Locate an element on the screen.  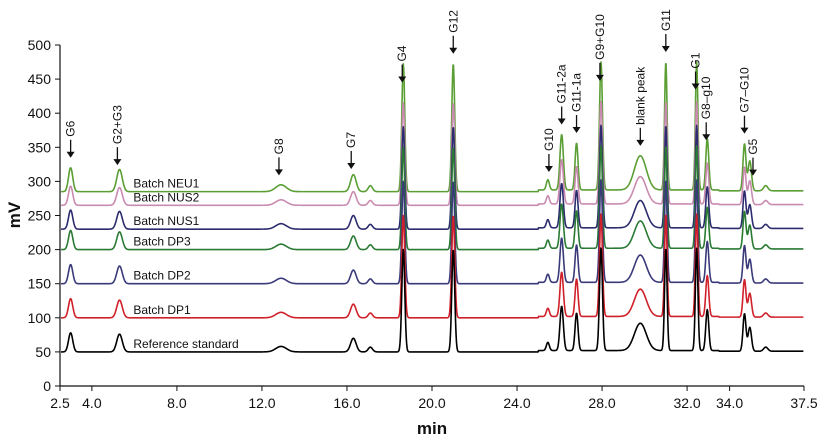
series-label: Batch NUS2 is located at coordinates (166, 197).